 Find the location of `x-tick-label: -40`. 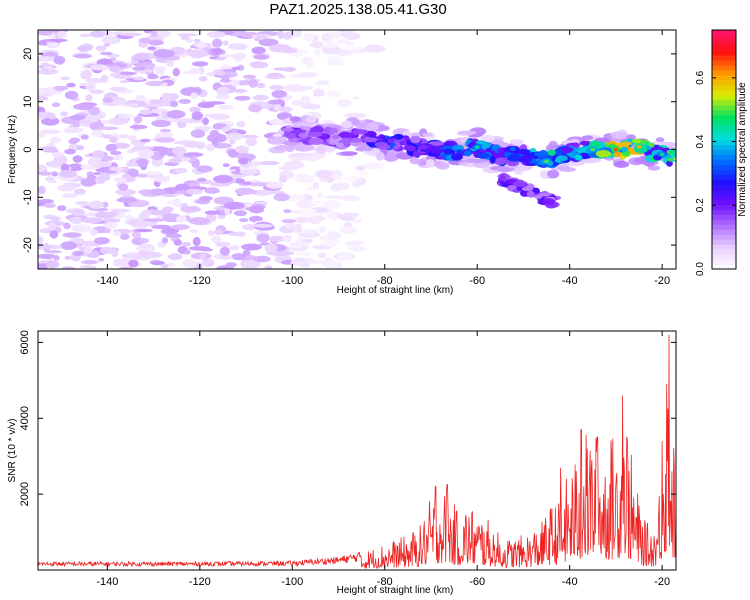

x-tick-label: -40 is located at coordinates (570, 281).